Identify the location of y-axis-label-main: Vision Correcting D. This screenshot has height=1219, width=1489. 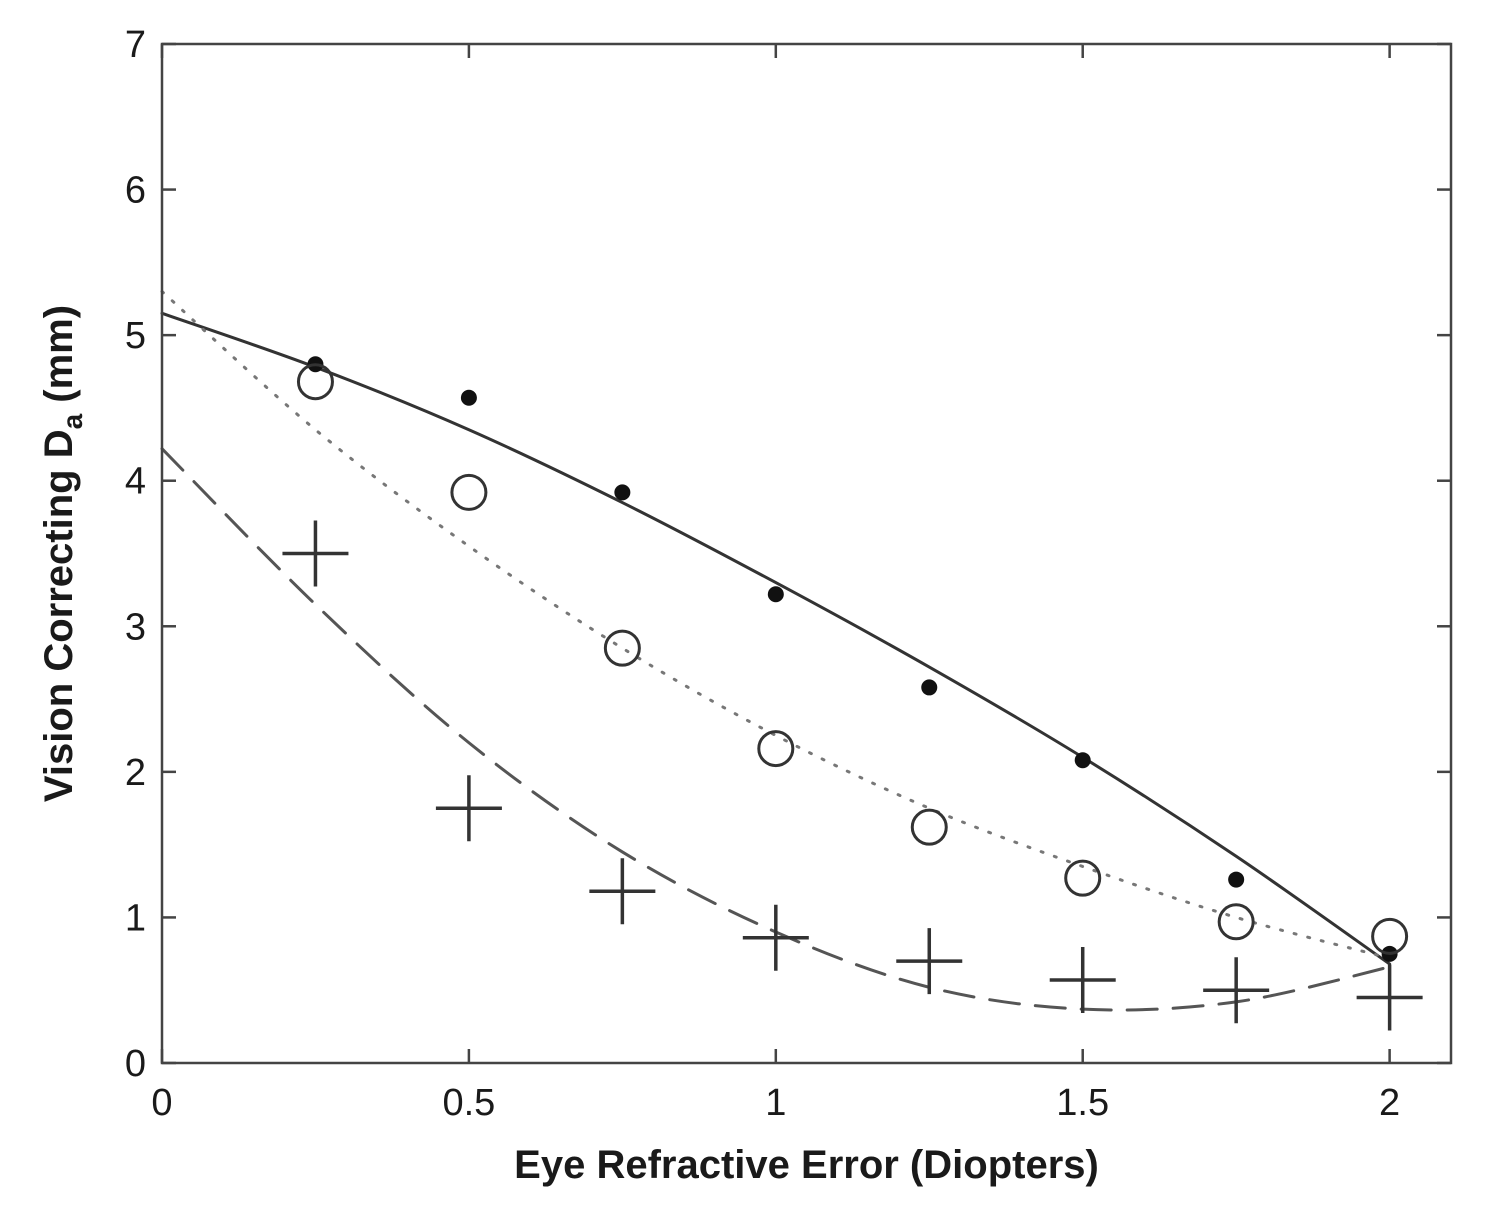
(59, 615).